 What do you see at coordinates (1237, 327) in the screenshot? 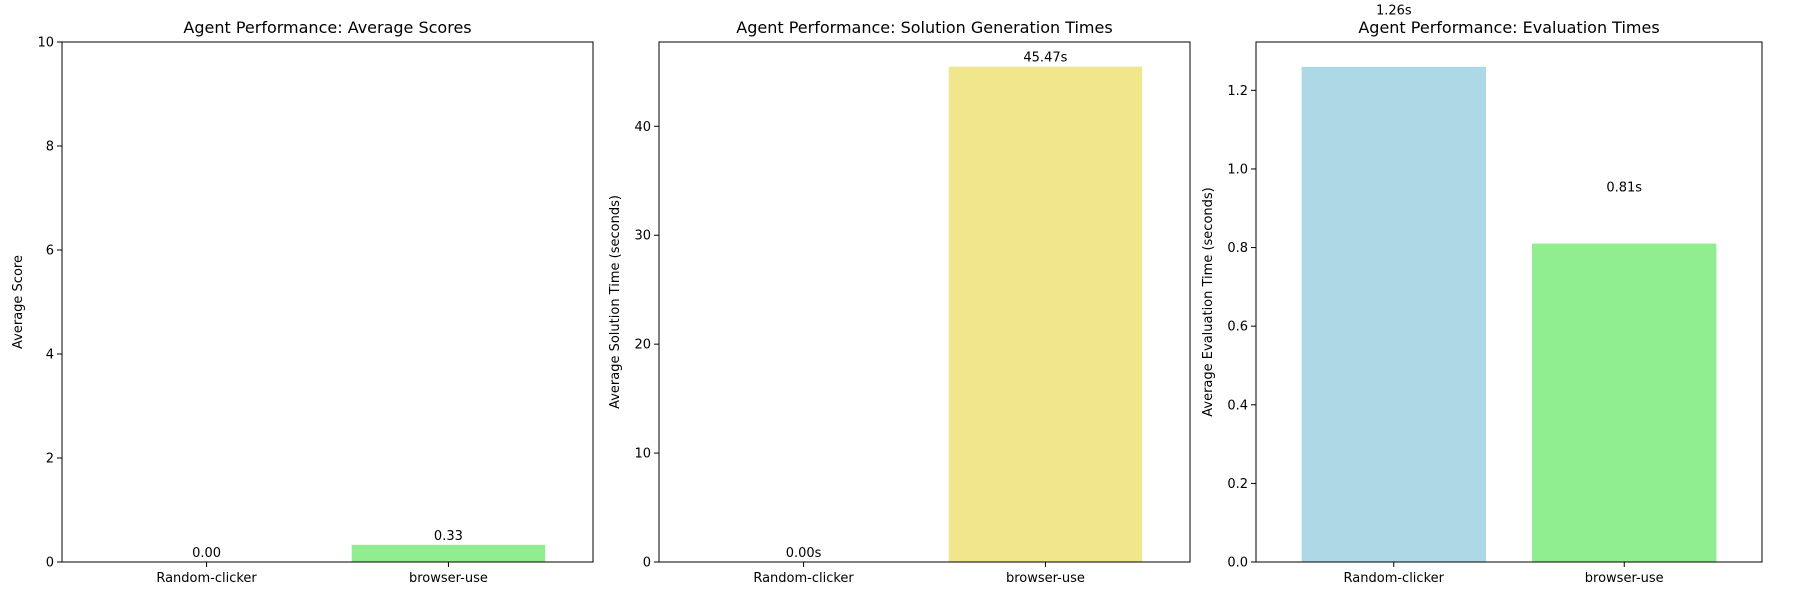
I see `y-tick-label: 0.6` at bounding box center [1237, 327].